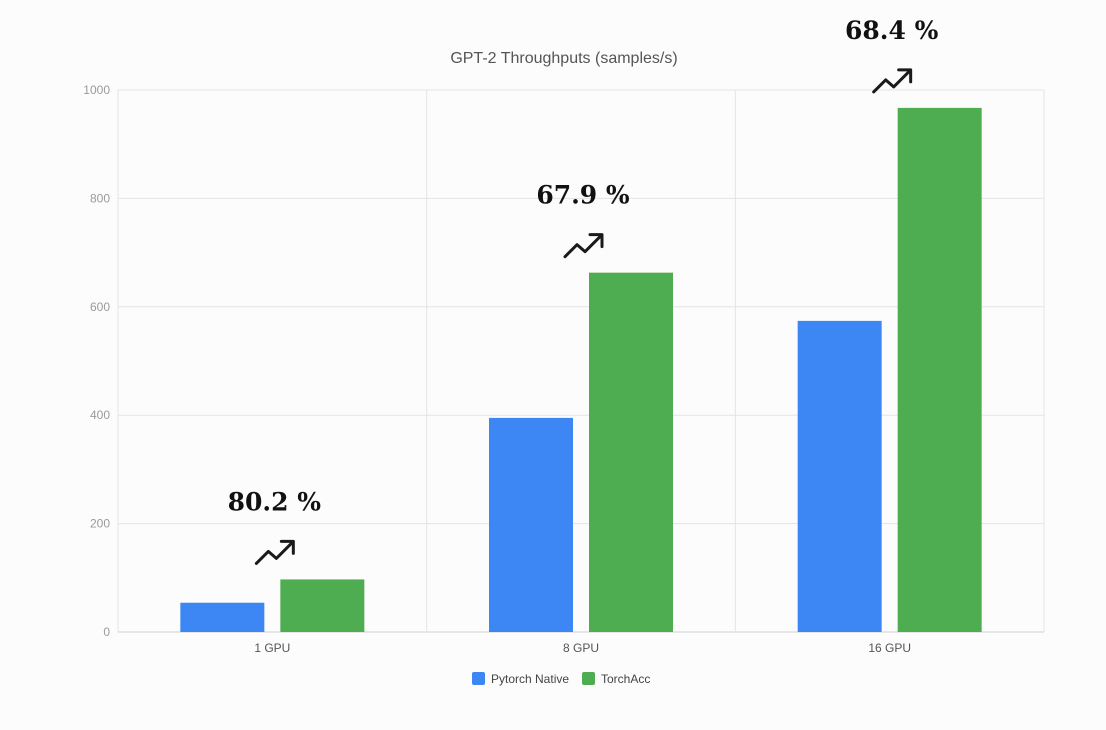  What do you see at coordinates (100, 198) in the screenshot?
I see `y-tick-label: 800` at bounding box center [100, 198].